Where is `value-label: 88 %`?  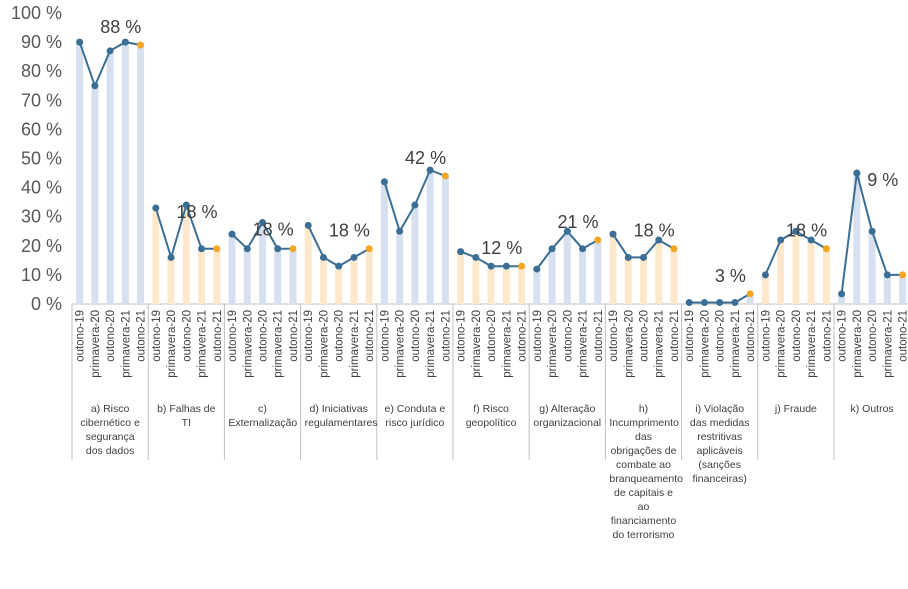 value-label: 88 % is located at coordinates (120, 27).